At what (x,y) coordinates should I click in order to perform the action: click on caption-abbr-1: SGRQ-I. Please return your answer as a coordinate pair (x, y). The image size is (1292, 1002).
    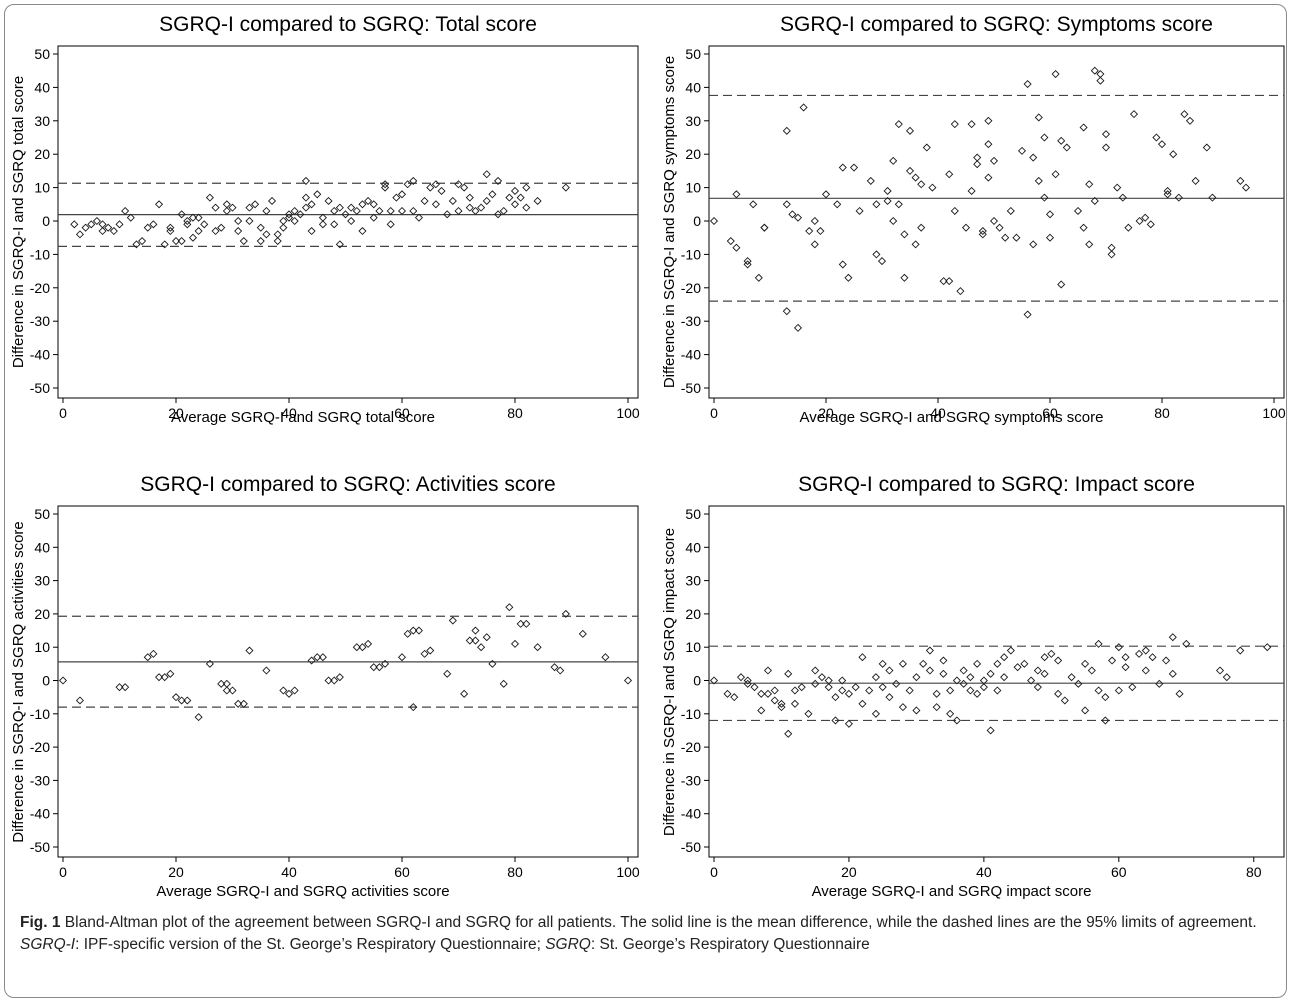
    Looking at the image, I should click on (48, 944).